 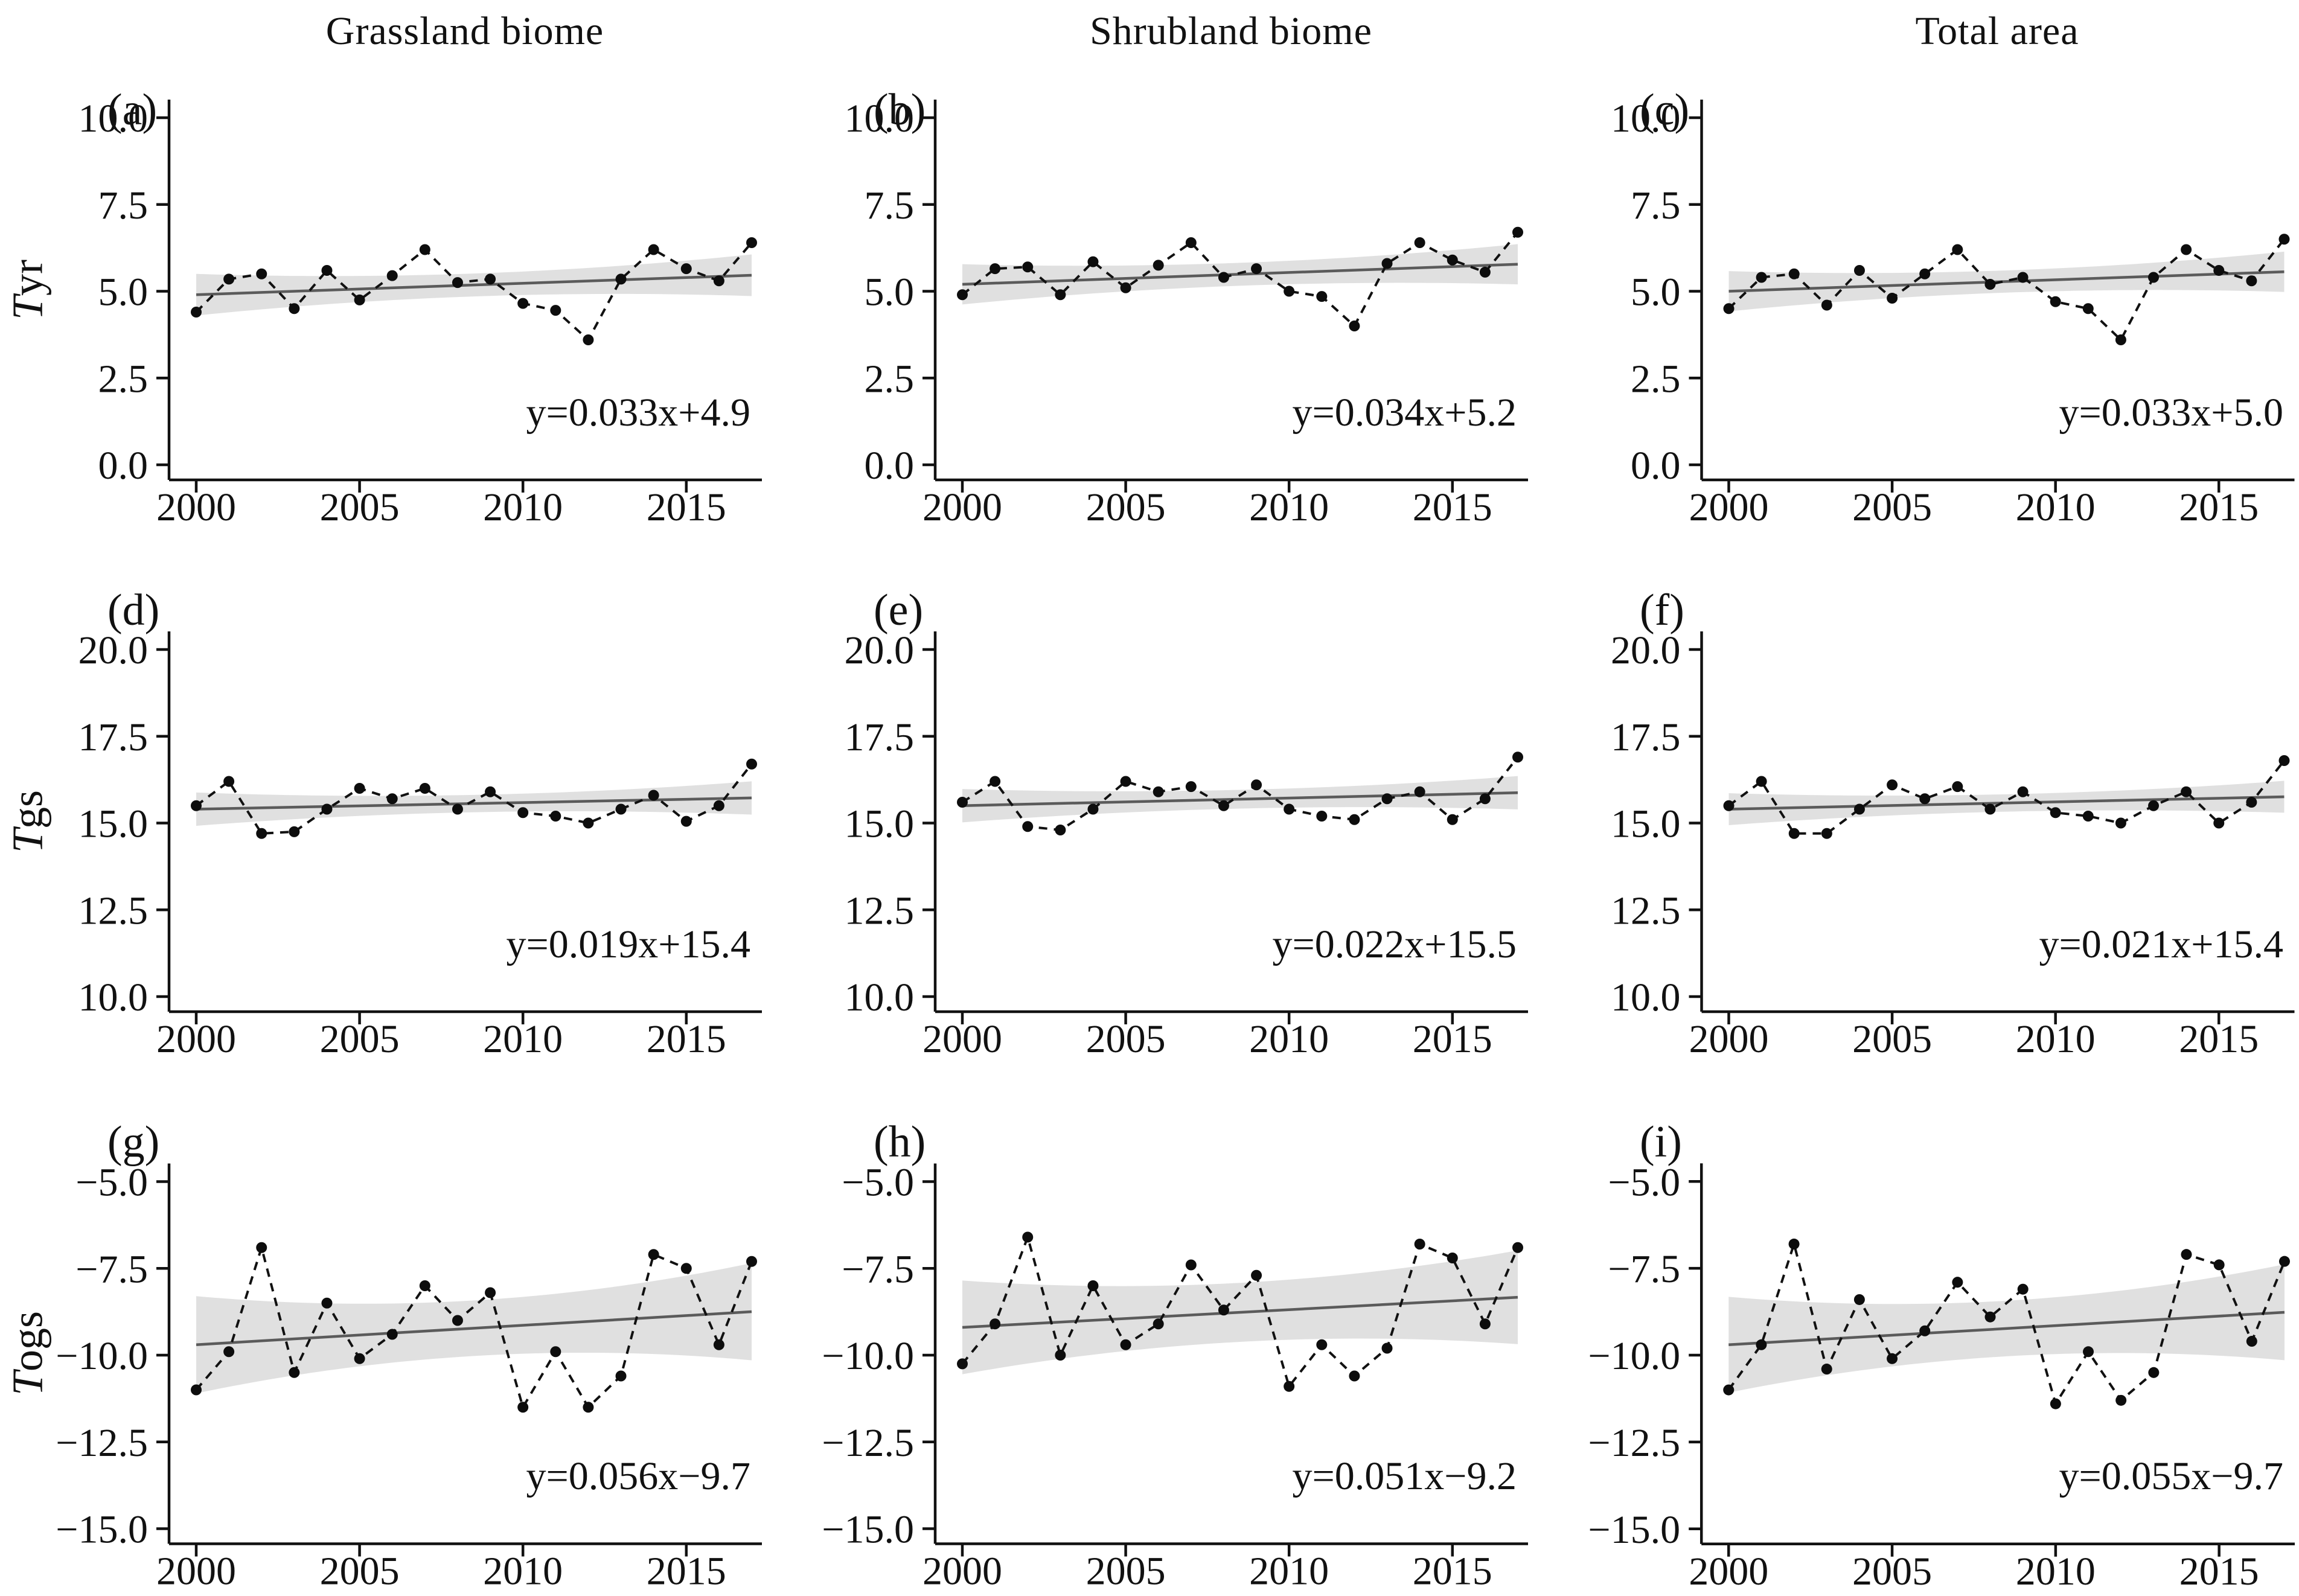 I want to click on y-tick-label: 12.5, so click(x=113, y=911).